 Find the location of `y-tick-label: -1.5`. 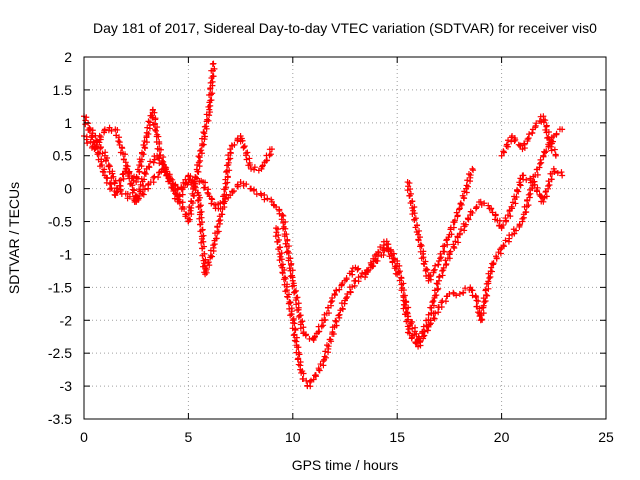

y-tick-label: -1.5 is located at coordinates (60, 287).